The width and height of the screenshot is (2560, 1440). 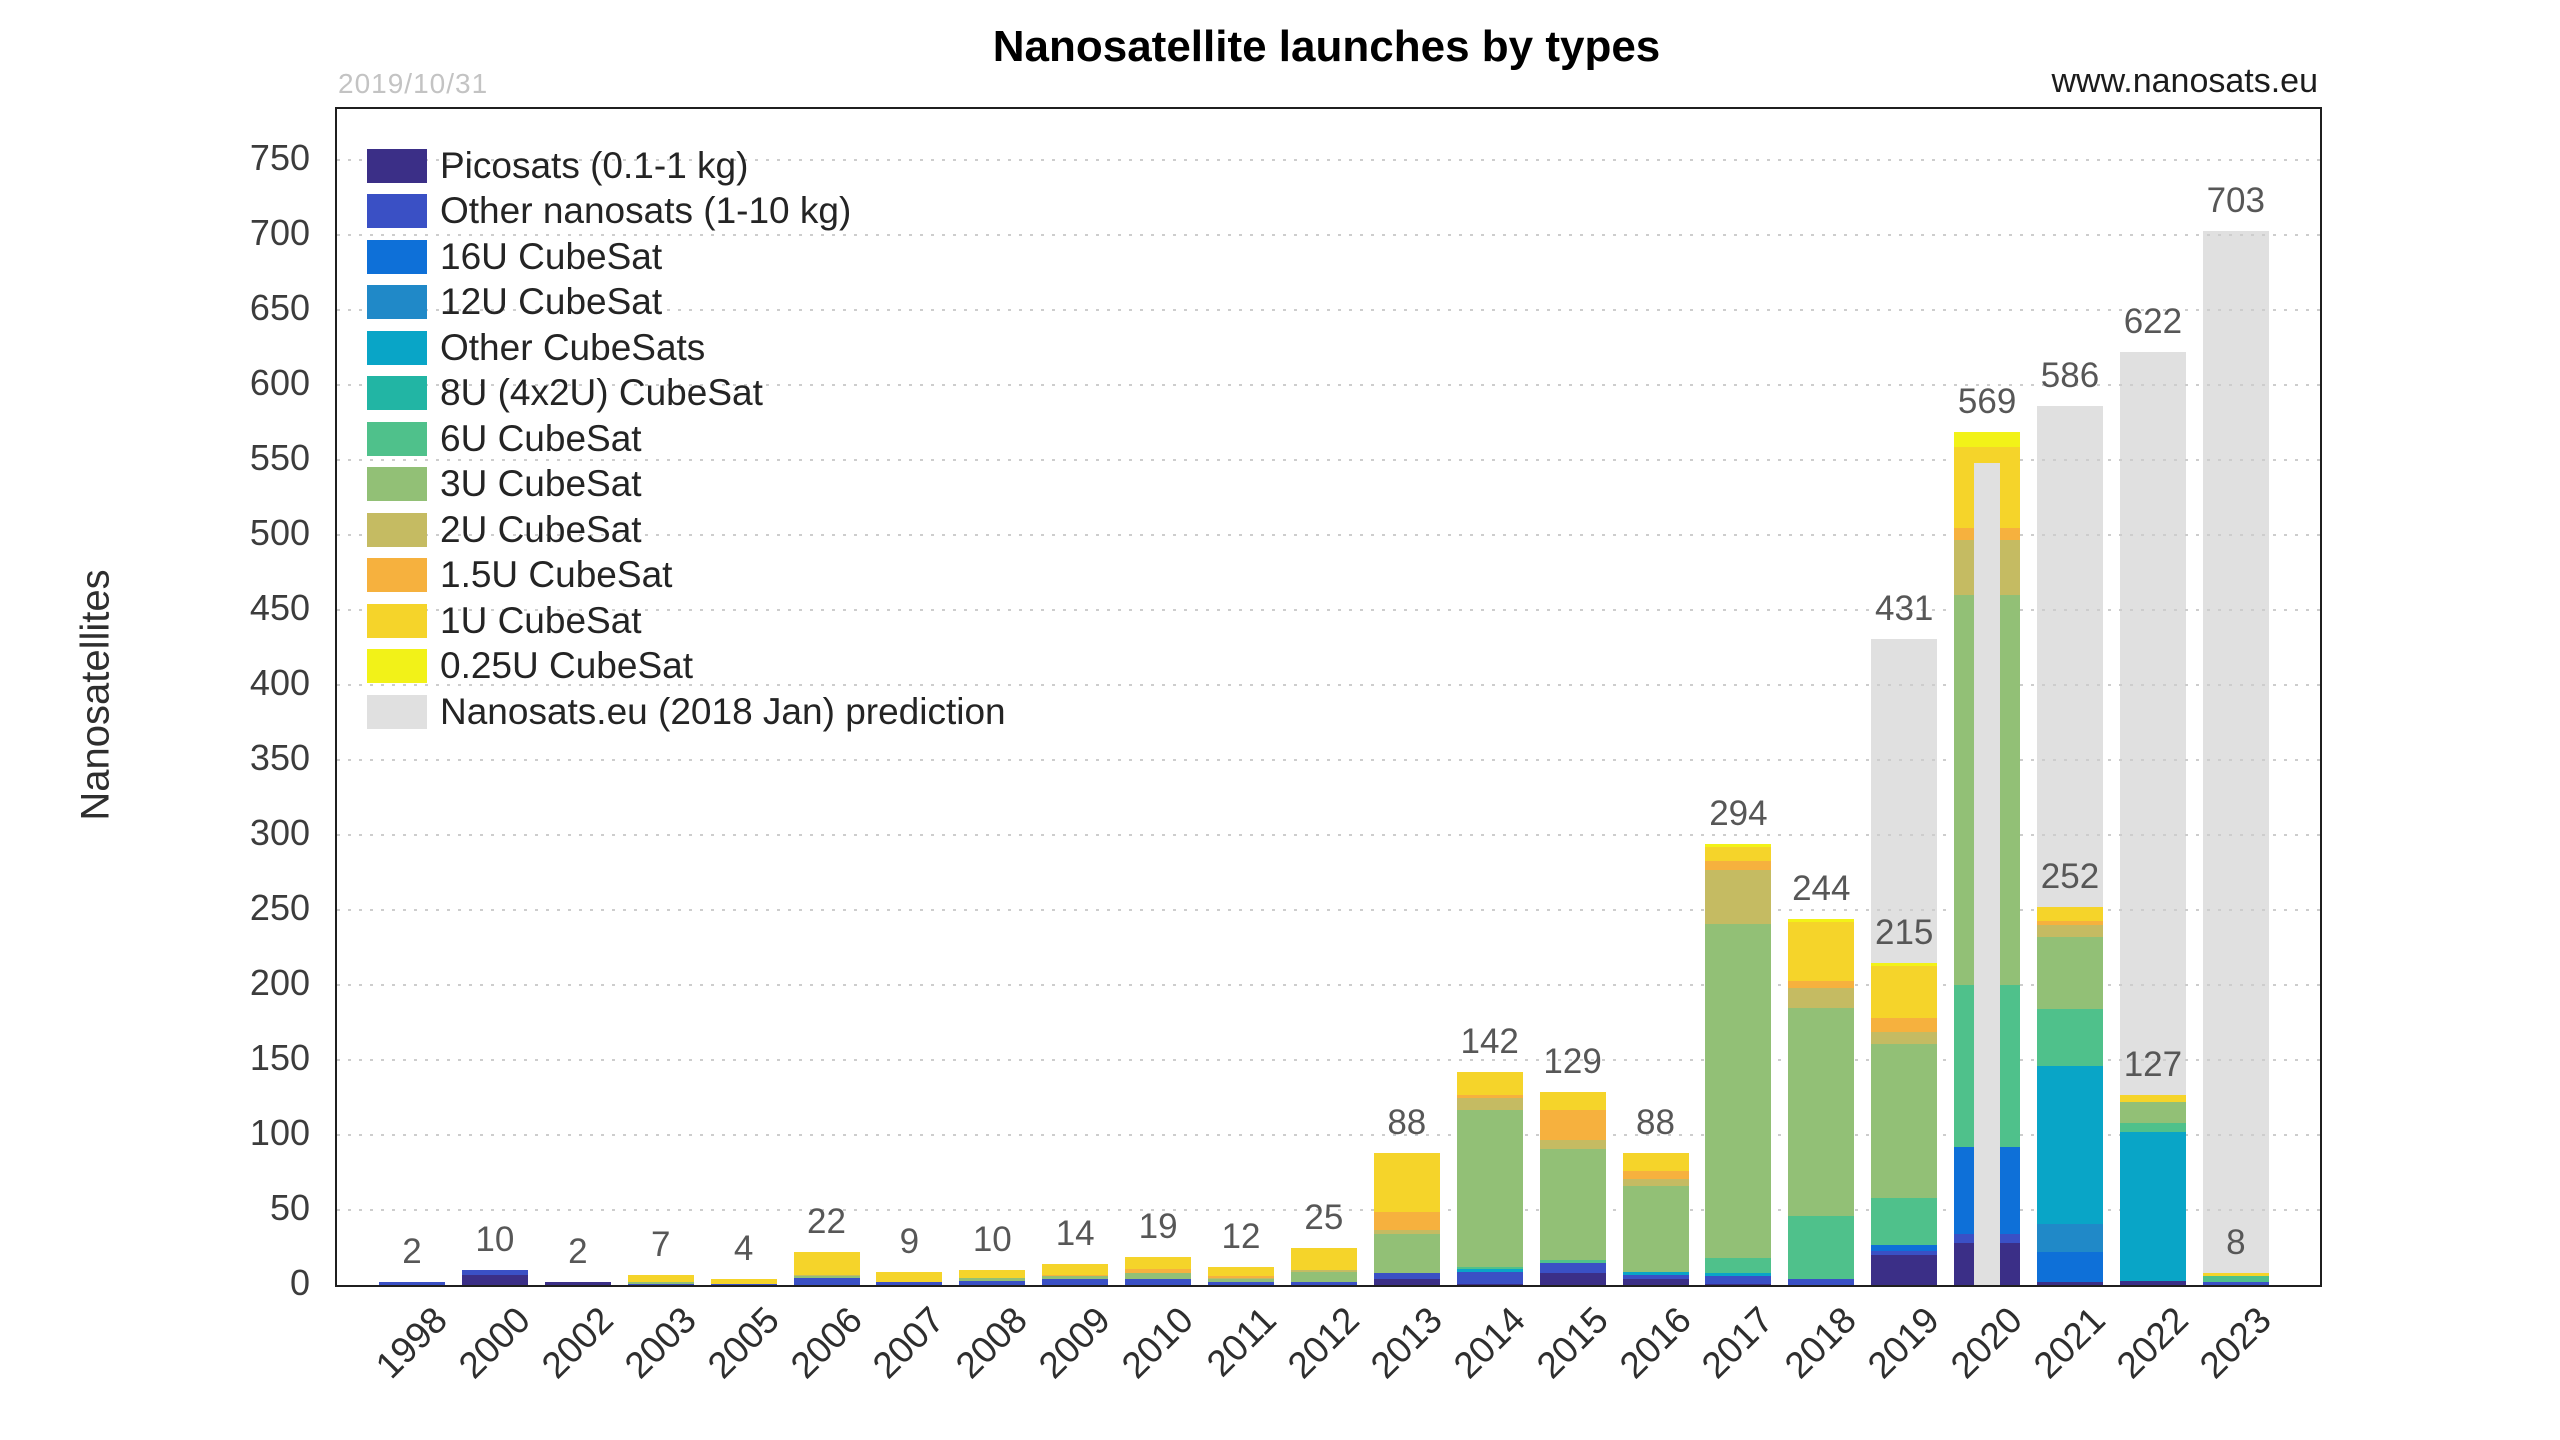 What do you see at coordinates (1489, 1277) in the screenshot?
I see `segment-2014-other_nanosats` at bounding box center [1489, 1277].